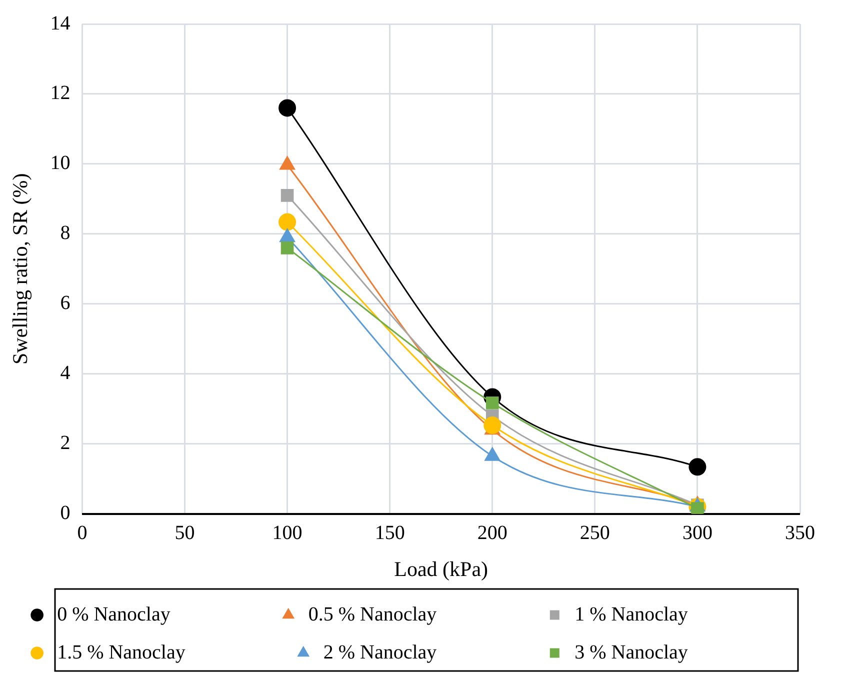 The width and height of the screenshot is (850, 673). What do you see at coordinates (166, 652) in the screenshot?
I see `legend-label: 1.5 % Nanoclay` at bounding box center [166, 652].